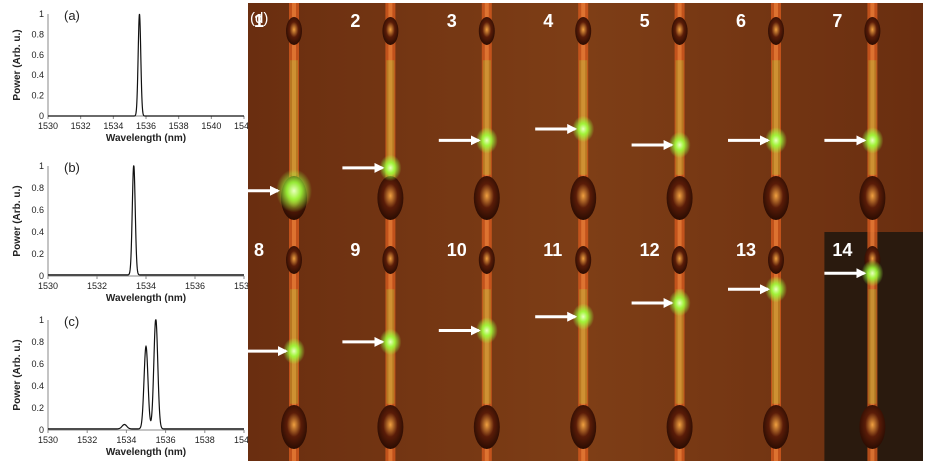 The width and height of the screenshot is (926, 472). What do you see at coordinates (662, 346) in the screenshot?
I see `sample-tile-12: 12` at bounding box center [662, 346].